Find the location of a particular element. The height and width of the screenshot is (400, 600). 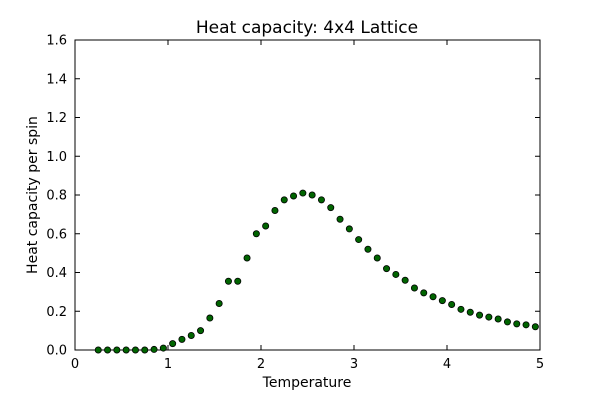

y-tick-label: 1.0 is located at coordinates (56, 157).